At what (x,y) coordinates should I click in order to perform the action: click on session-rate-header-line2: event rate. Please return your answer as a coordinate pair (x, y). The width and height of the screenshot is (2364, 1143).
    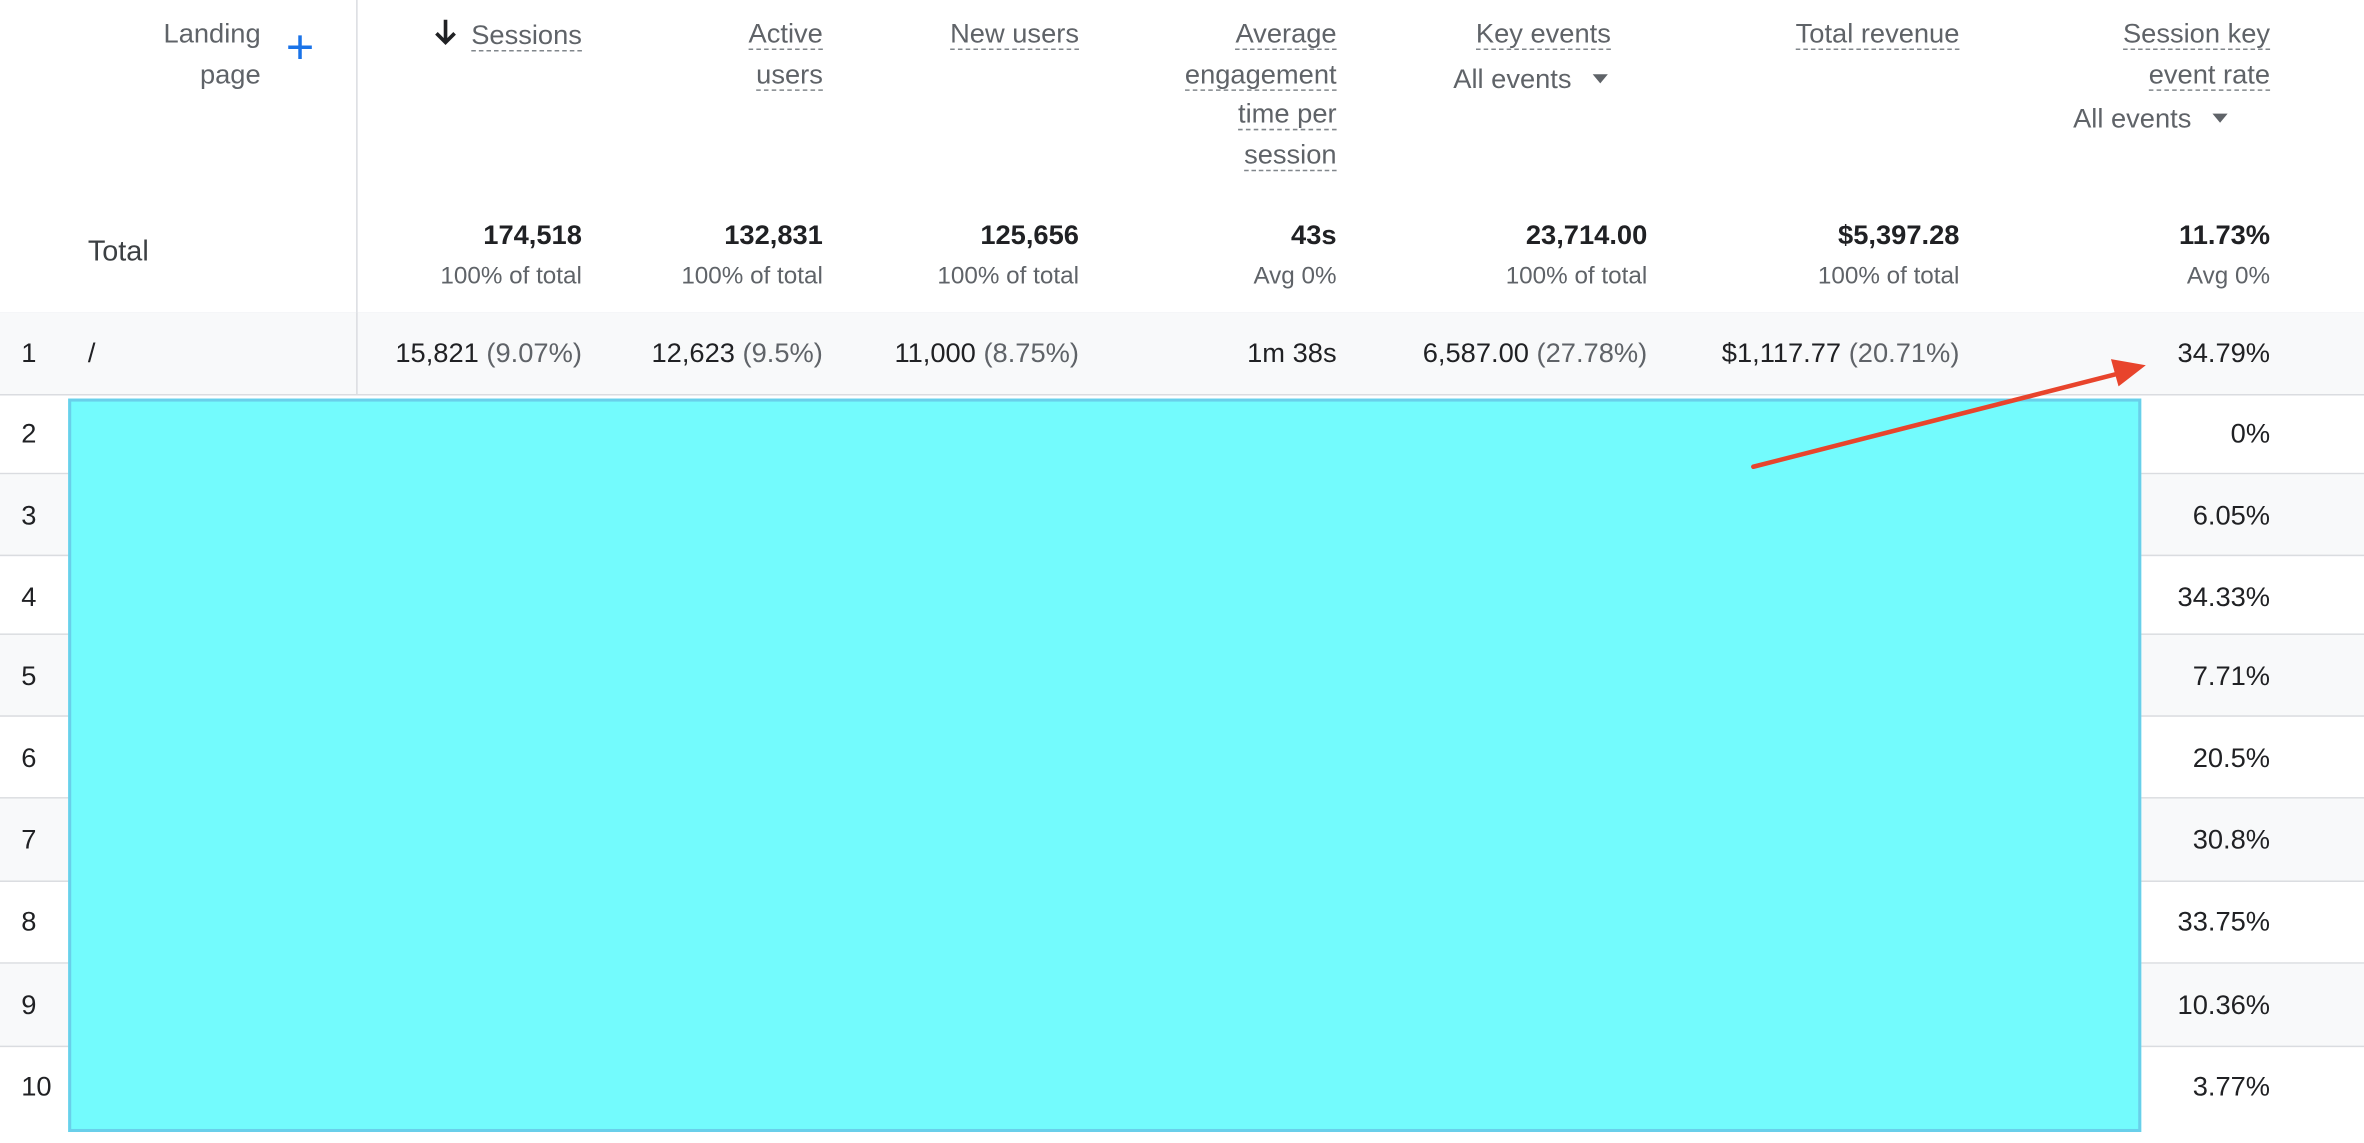
    Looking at the image, I should click on (2209, 74).